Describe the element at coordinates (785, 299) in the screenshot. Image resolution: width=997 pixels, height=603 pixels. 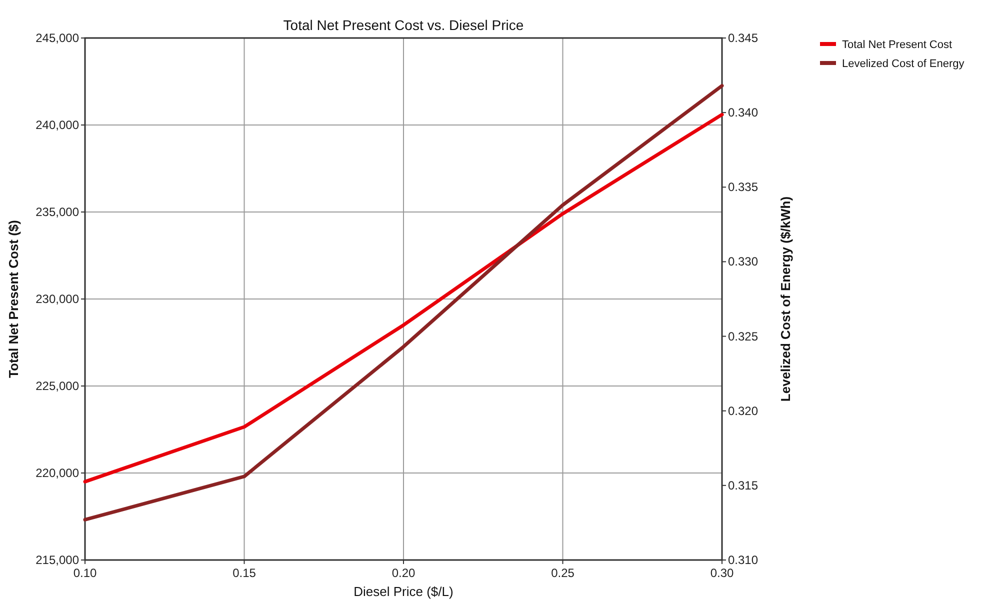
I see `y2-axis-title: Levelized Cost of Energy ($/kWh)` at that location.